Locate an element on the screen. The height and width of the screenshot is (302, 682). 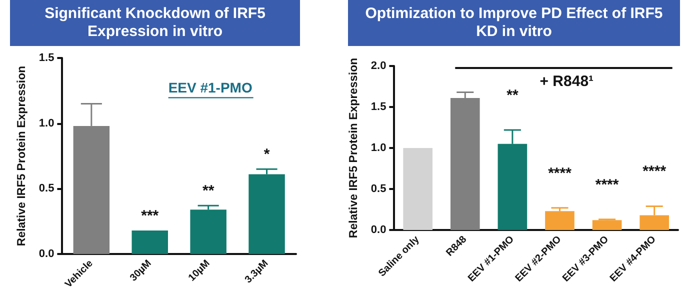
annotation: * is located at coordinates (267, 155).